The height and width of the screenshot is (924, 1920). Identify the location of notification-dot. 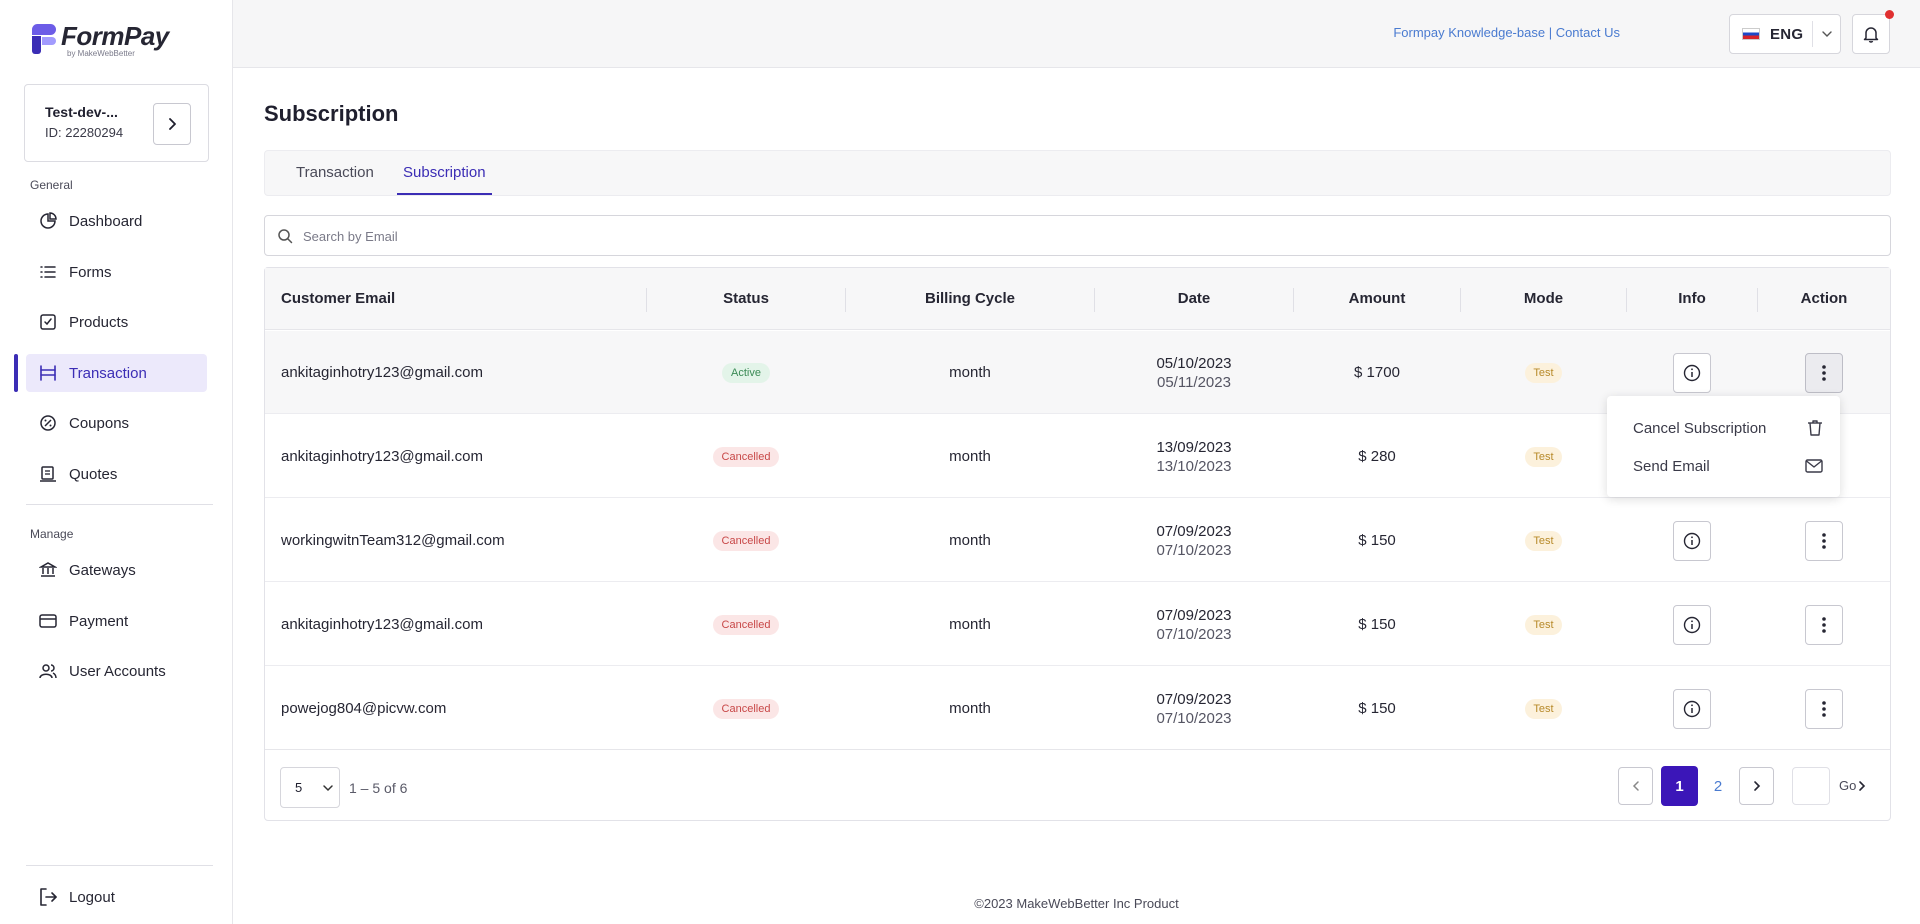
(1889, 14).